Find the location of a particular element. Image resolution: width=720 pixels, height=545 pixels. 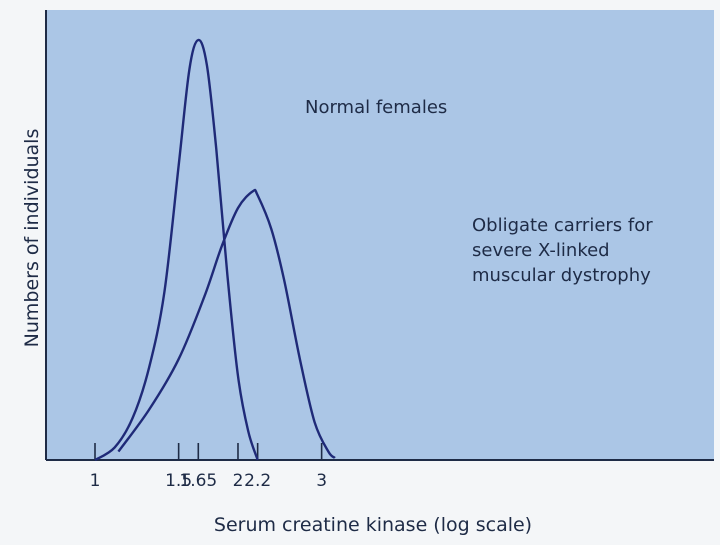

y-axis-title: Numbers of individuals is located at coordinates (32, 238).